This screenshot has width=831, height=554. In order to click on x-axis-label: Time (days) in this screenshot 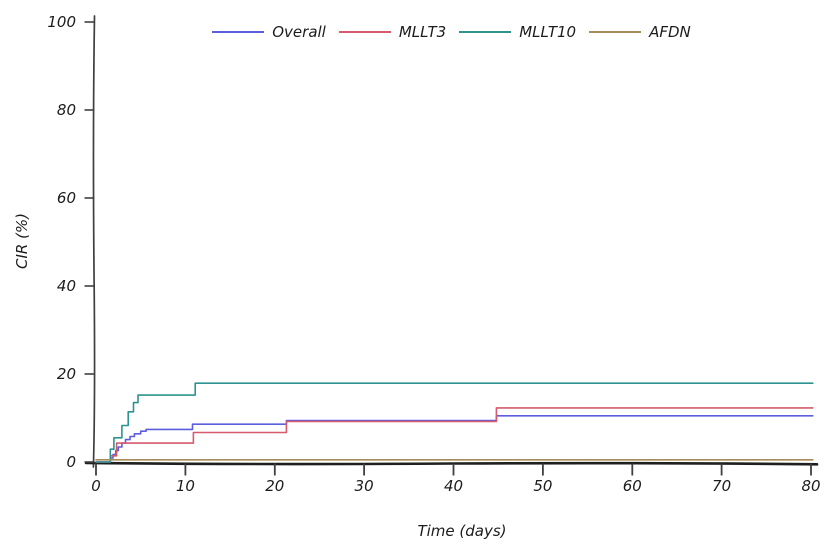, I will do `click(461, 531)`.